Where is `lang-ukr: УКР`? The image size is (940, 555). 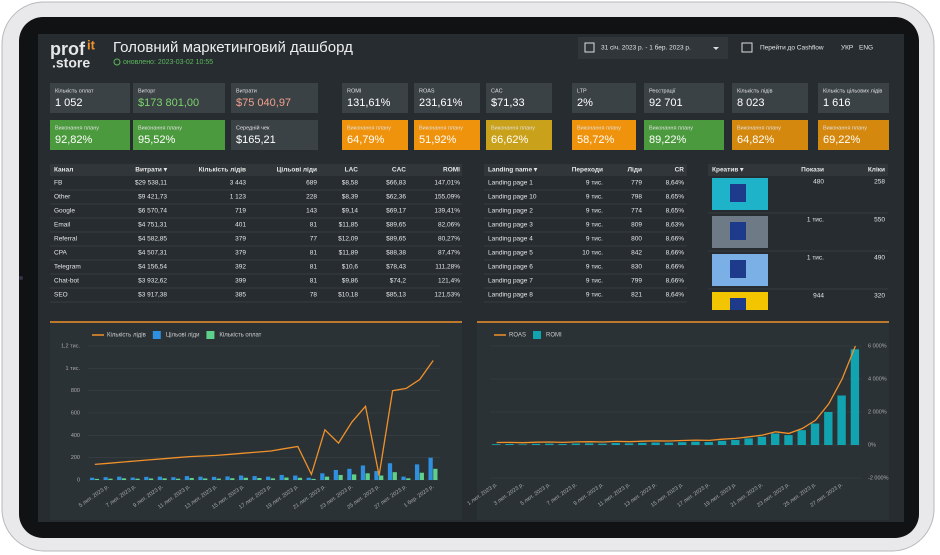 lang-ukr: УКР is located at coordinates (847, 48).